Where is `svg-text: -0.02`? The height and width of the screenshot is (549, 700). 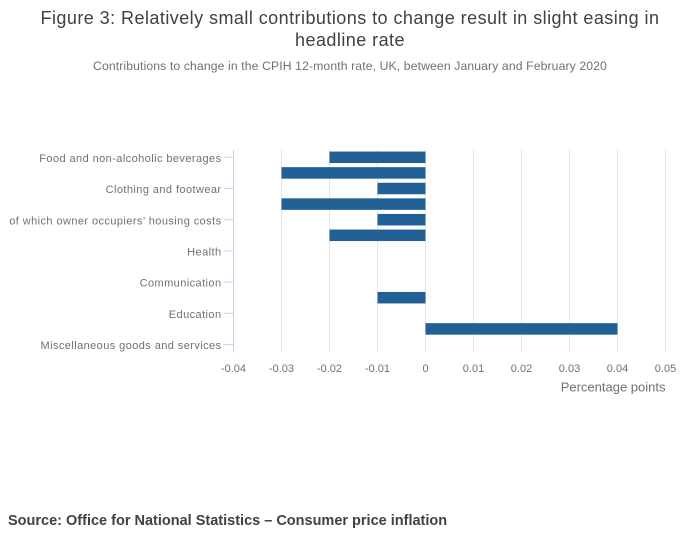 svg-text: -0.02 is located at coordinates (329, 369).